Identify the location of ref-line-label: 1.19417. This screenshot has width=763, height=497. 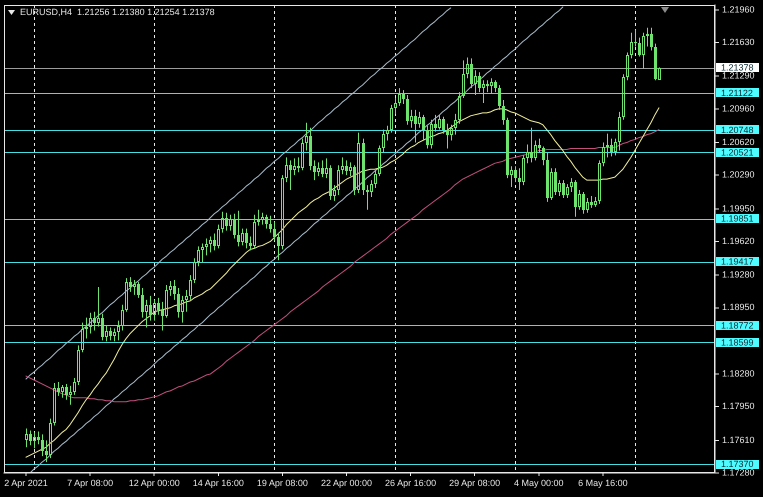
(737, 261).